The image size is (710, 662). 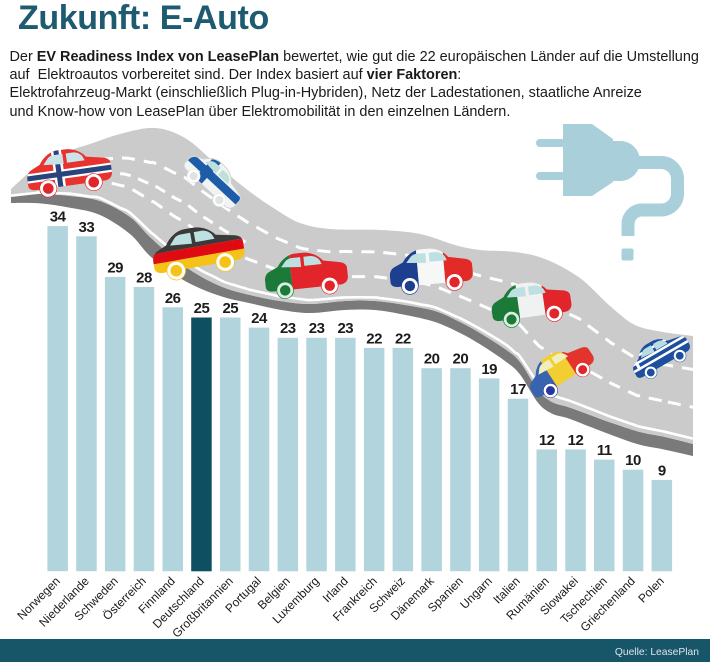 What do you see at coordinates (115, 267) in the screenshot?
I see `svg-text: 29` at bounding box center [115, 267].